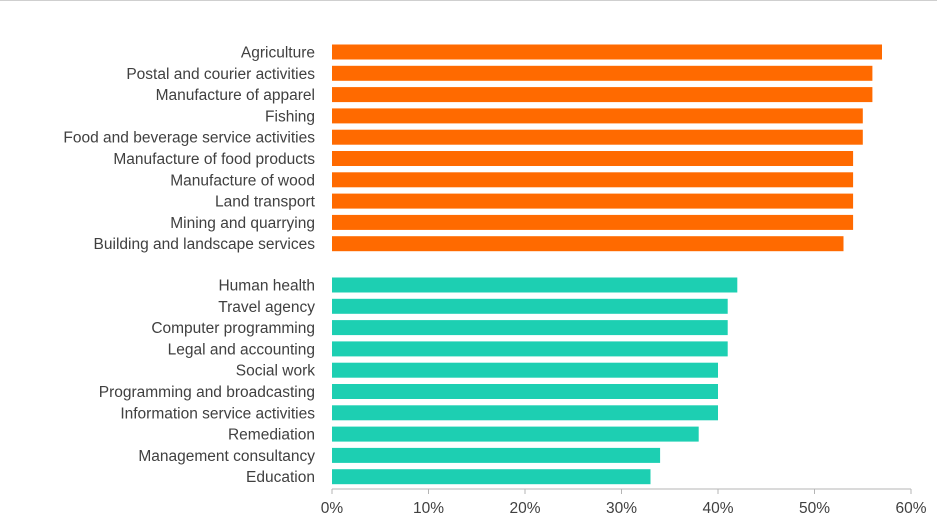  Describe the element at coordinates (189, 138) in the screenshot. I see `category-label: Food and beverage service activities` at that location.